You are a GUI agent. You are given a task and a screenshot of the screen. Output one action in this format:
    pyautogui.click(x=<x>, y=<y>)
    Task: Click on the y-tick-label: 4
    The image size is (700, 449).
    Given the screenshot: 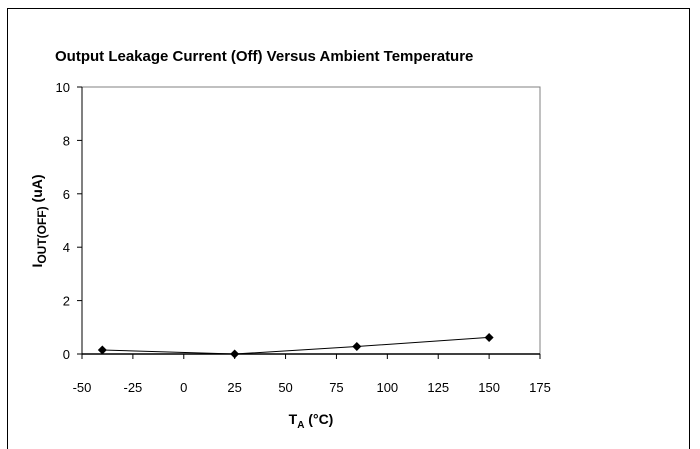 What is the action you would take?
    pyautogui.click(x=66, y=247)
    